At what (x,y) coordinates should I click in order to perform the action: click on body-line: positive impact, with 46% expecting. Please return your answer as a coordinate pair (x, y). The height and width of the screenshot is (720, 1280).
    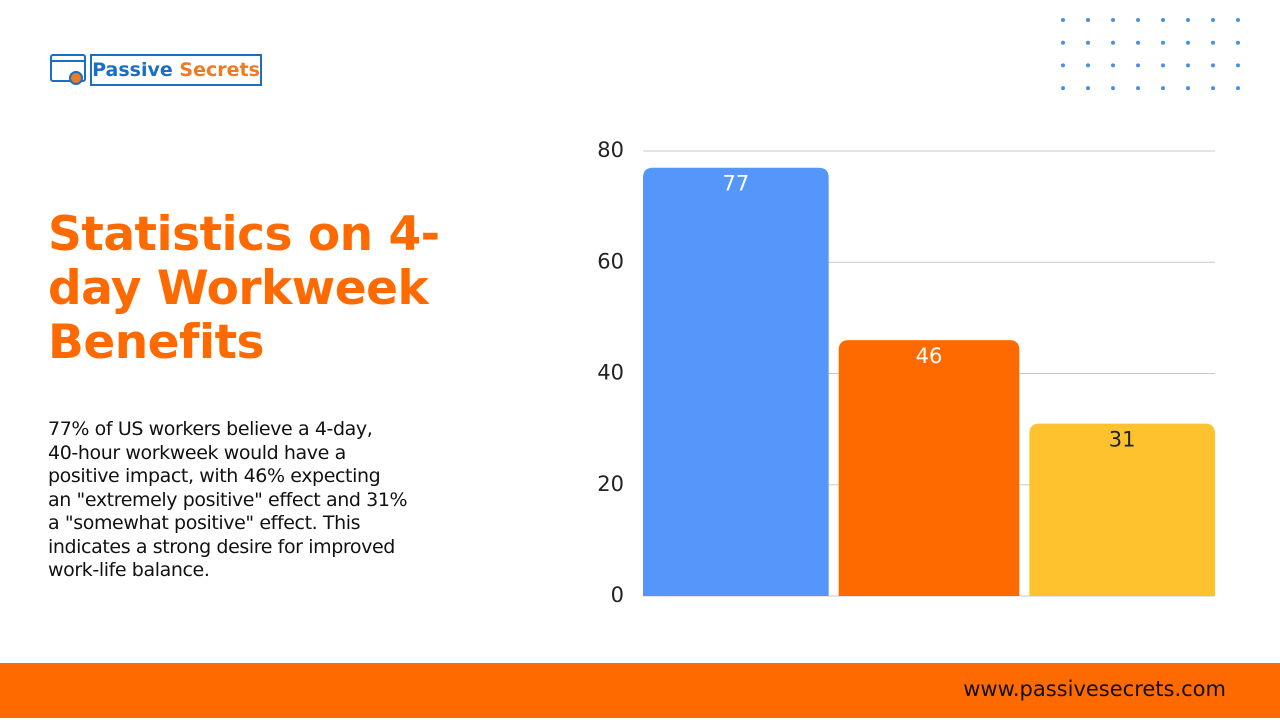
    Looking at the image, I should click on (214, 476).